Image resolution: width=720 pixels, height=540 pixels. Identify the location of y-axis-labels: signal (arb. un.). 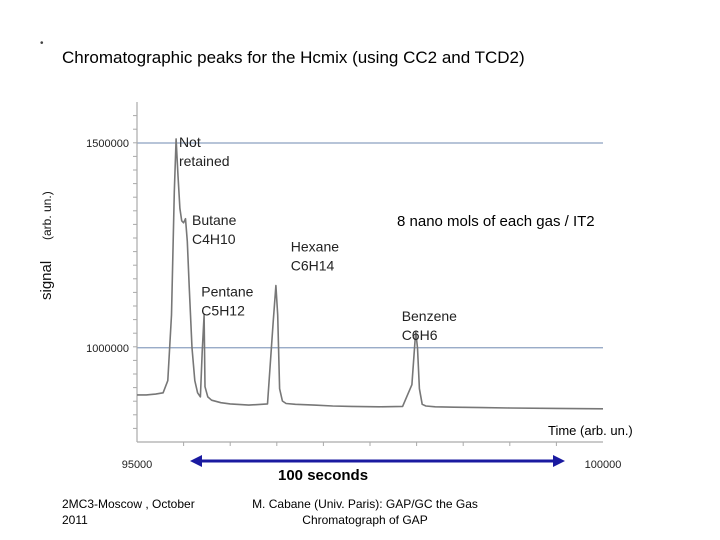
(46, 245).